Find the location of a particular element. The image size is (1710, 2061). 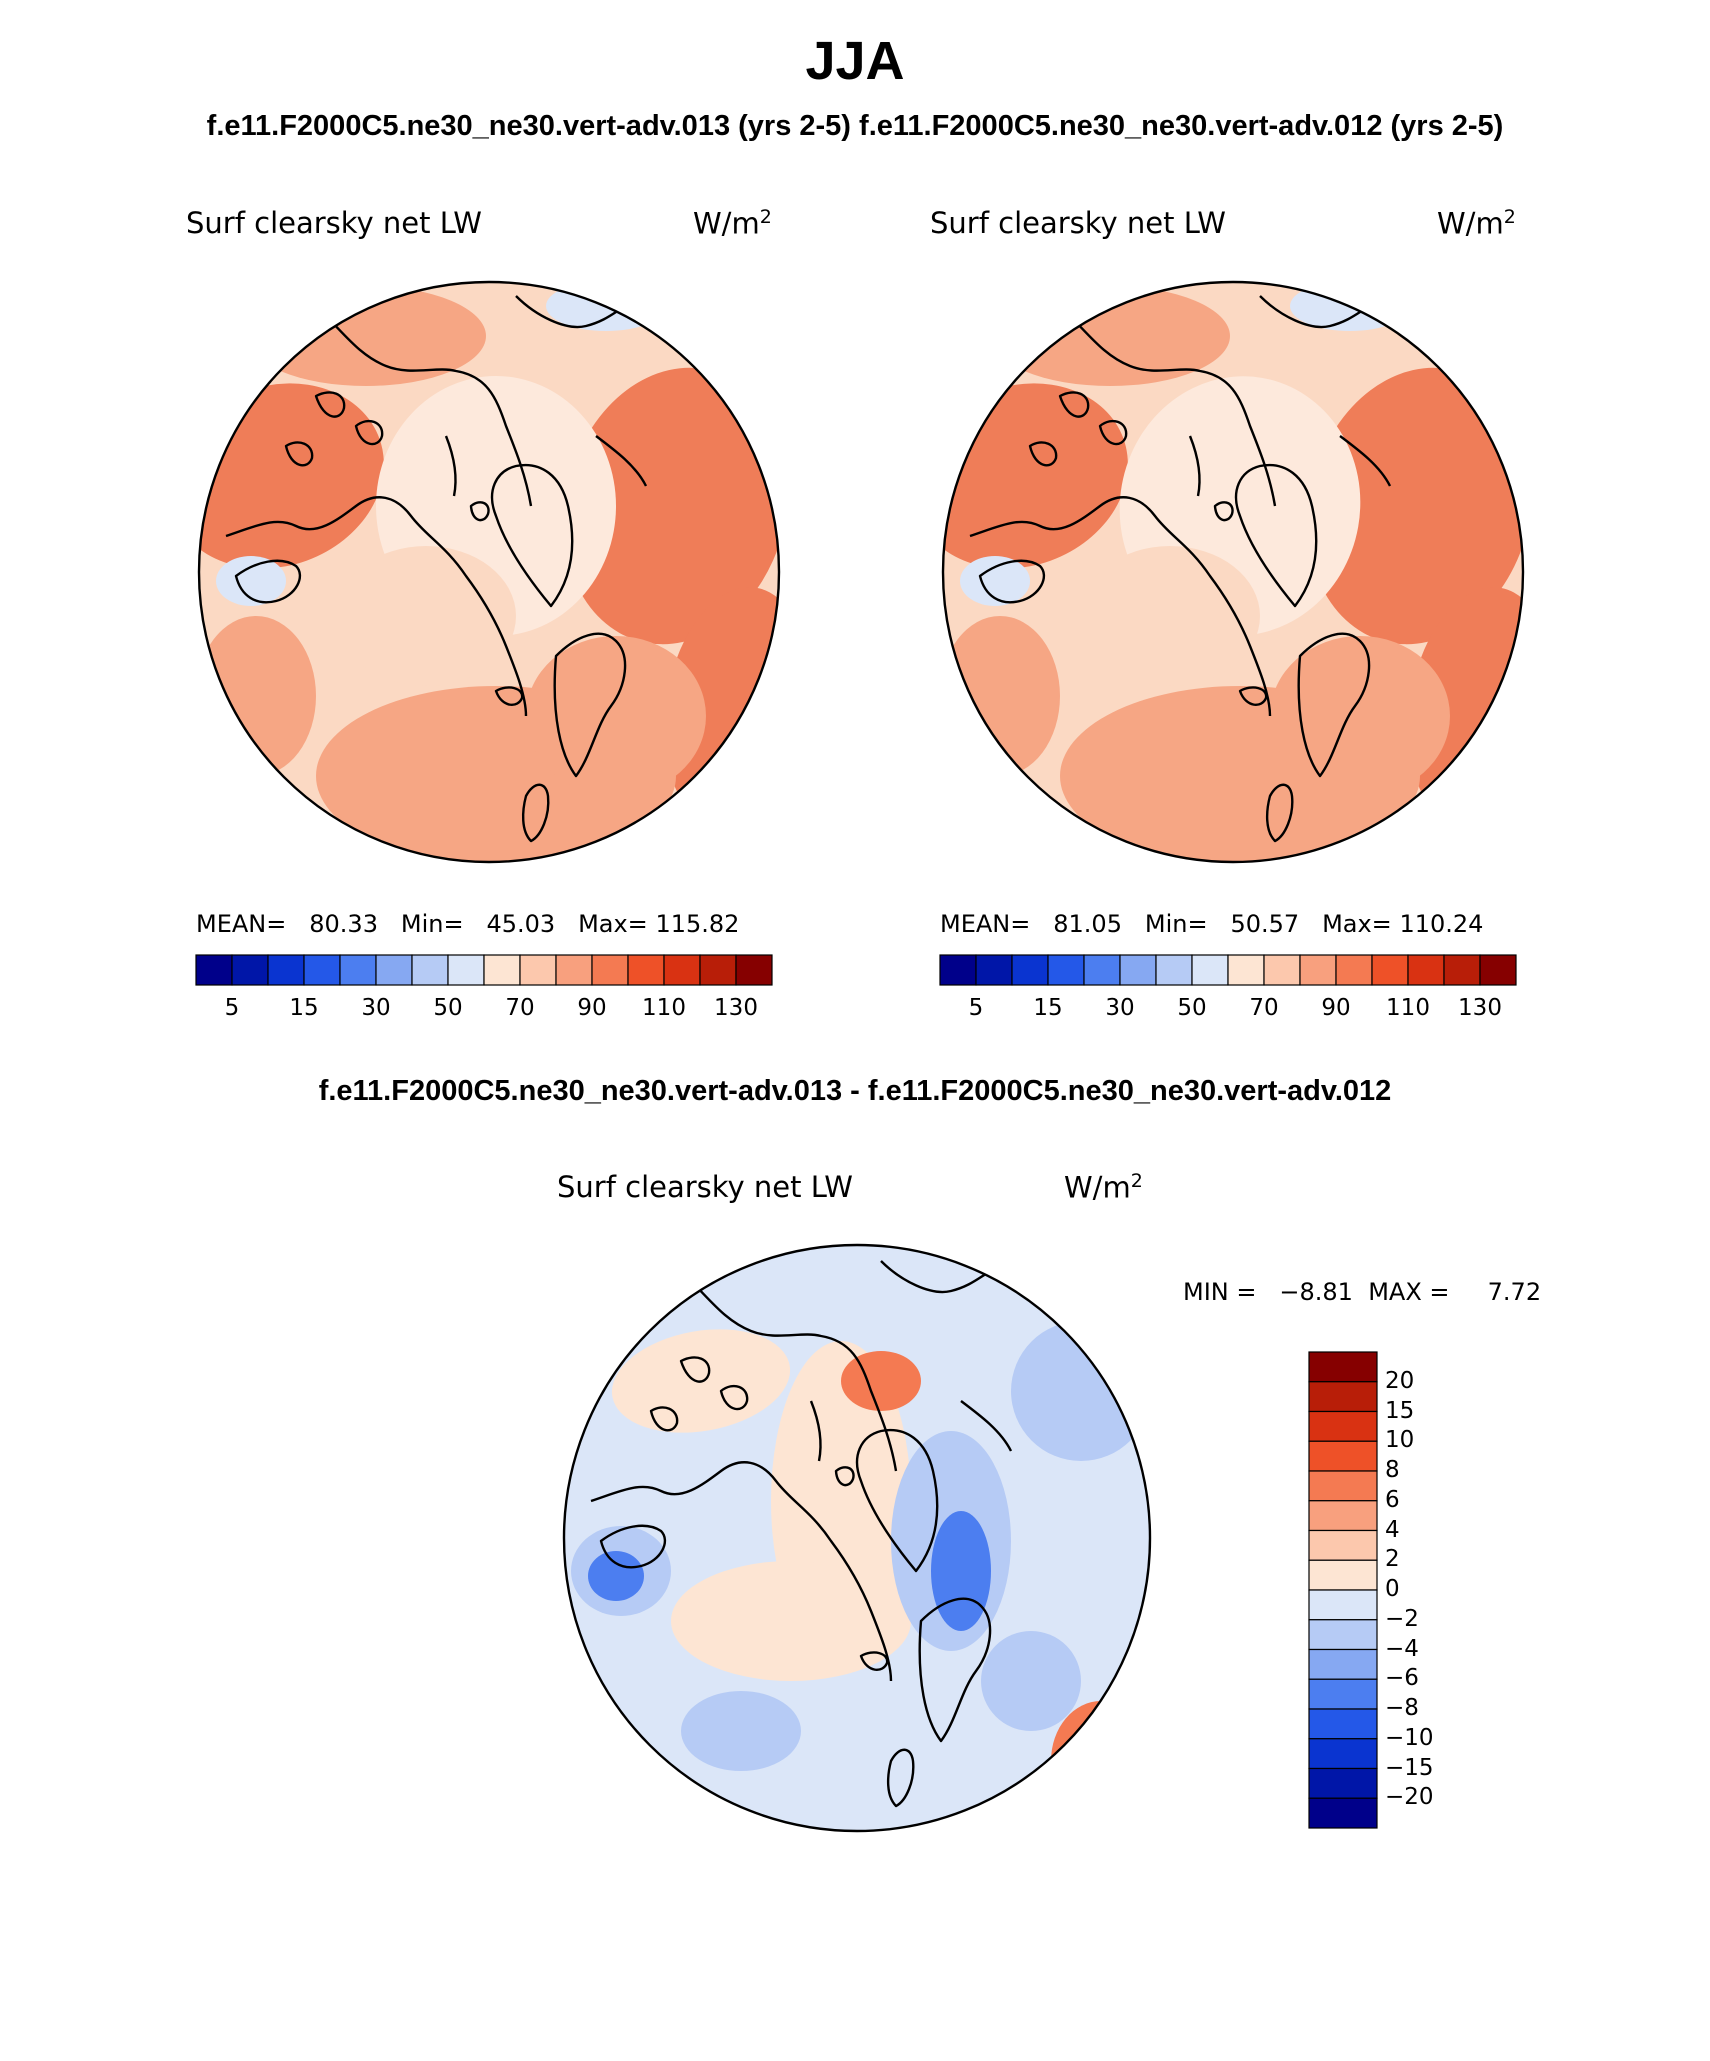

panel3-variable-name: Surf clearsky net LW is located at coordinates (705, 1187).